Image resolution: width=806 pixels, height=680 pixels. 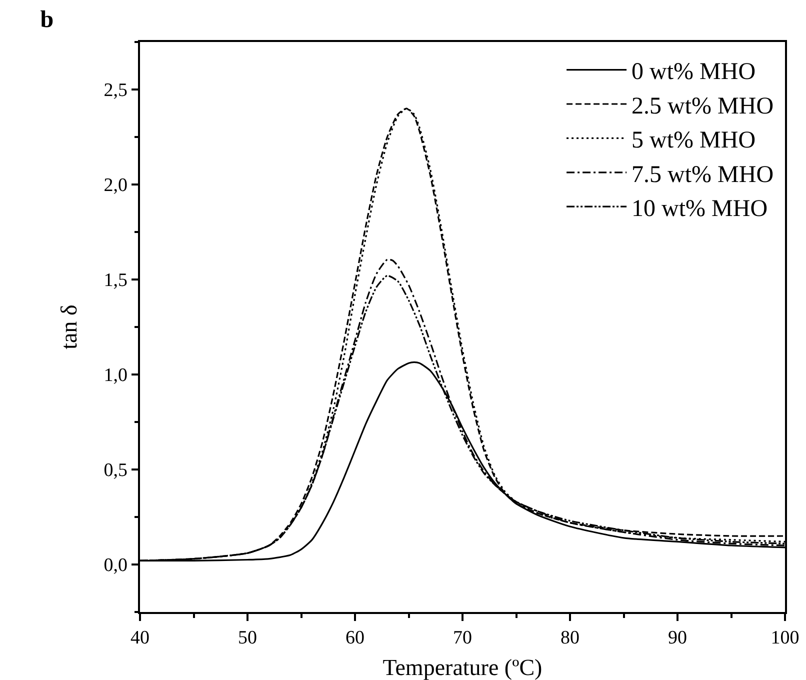 What do you see at coordinates (694, 141) in the screenshot?
I see `legend-label: 5 wt% MHO` at bounding box center [694, 141].